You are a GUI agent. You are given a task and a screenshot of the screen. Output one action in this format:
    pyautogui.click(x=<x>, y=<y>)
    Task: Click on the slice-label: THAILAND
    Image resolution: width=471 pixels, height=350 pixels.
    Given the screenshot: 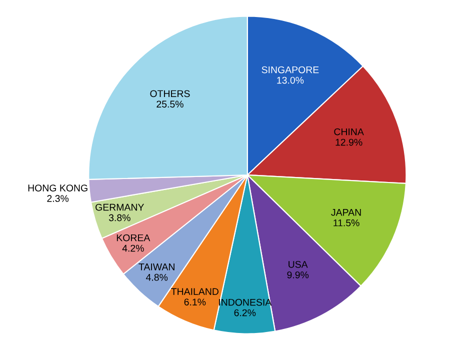 What is the action you would take?
    pyautogui.click(x=194, y=291)
    